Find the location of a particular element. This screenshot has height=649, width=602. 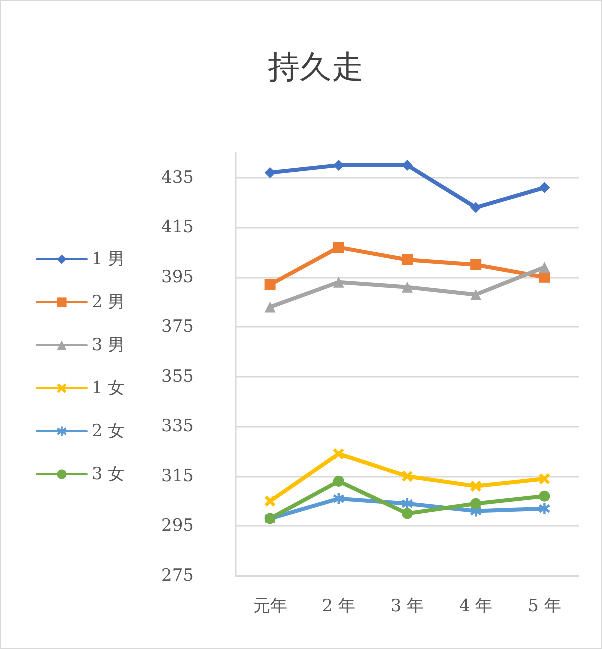

legend-label: 1 女 is located at coordinates (109, 388).